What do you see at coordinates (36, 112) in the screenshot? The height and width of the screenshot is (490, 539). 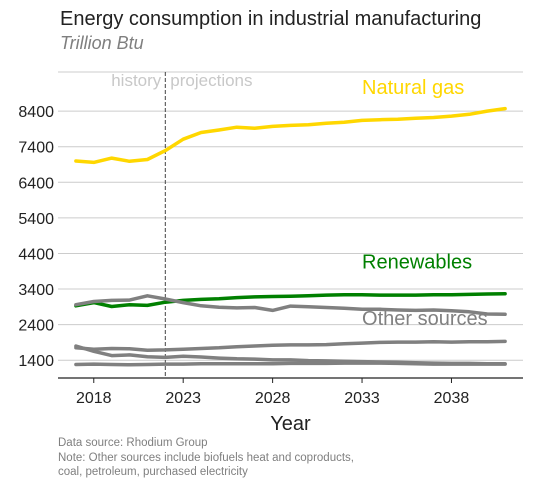 I see `y-tick-label: 8400` at bounding box center [36, 112].